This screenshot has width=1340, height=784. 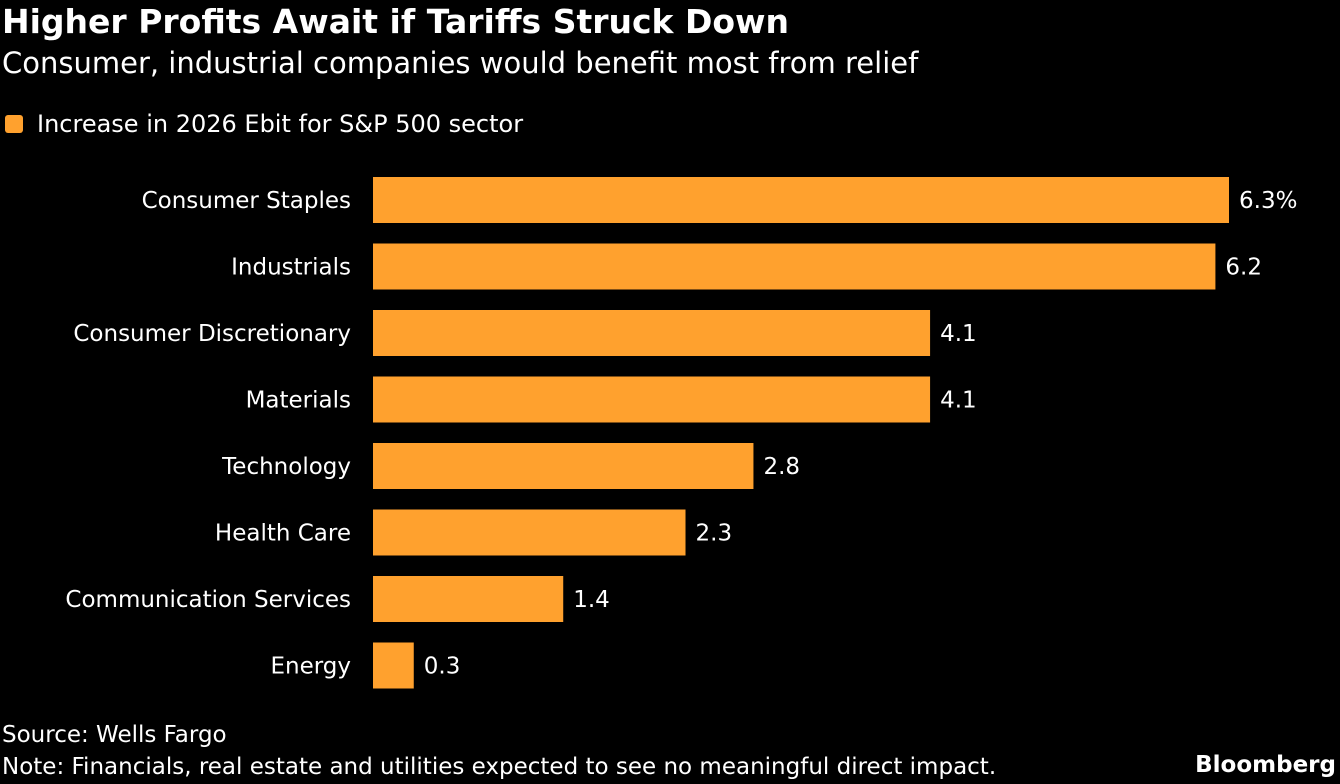 I want to click on category-label: Energy, so click(x=310, y=667).